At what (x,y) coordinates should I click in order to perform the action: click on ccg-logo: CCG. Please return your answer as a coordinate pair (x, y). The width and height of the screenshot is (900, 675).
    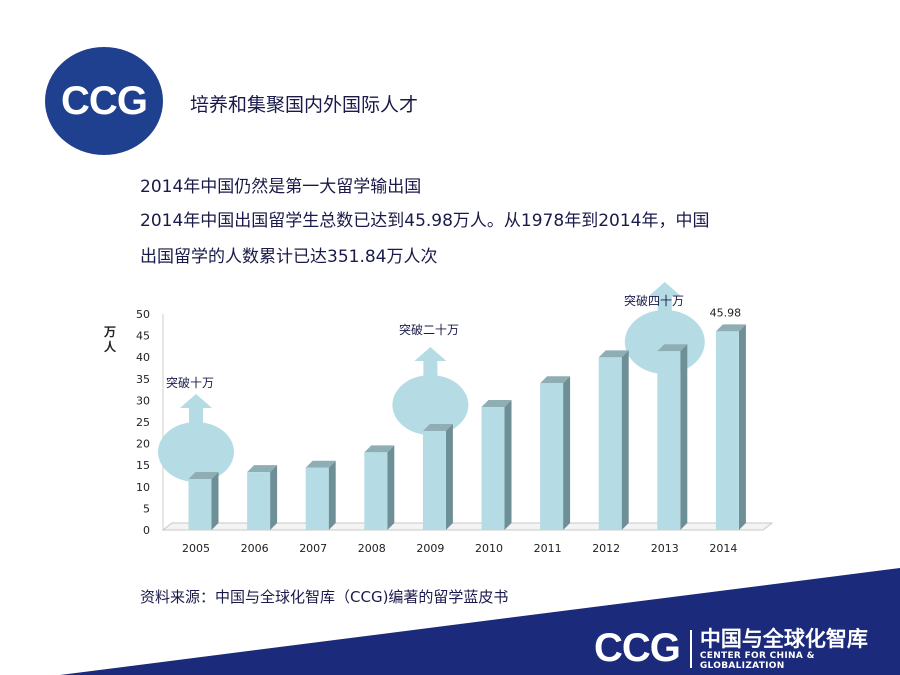
    Looking at the image, I should click on (104, 101).